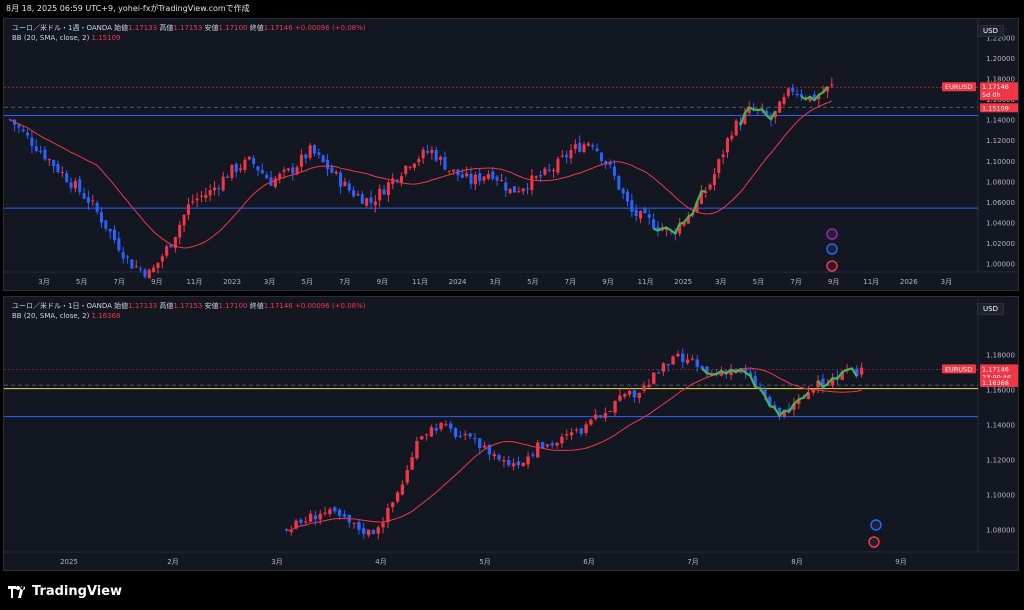  What do you see at coordinates (999, 108) in the screenshot?
I see `bb-price-tag-bg` at bounding box center [999, 108].